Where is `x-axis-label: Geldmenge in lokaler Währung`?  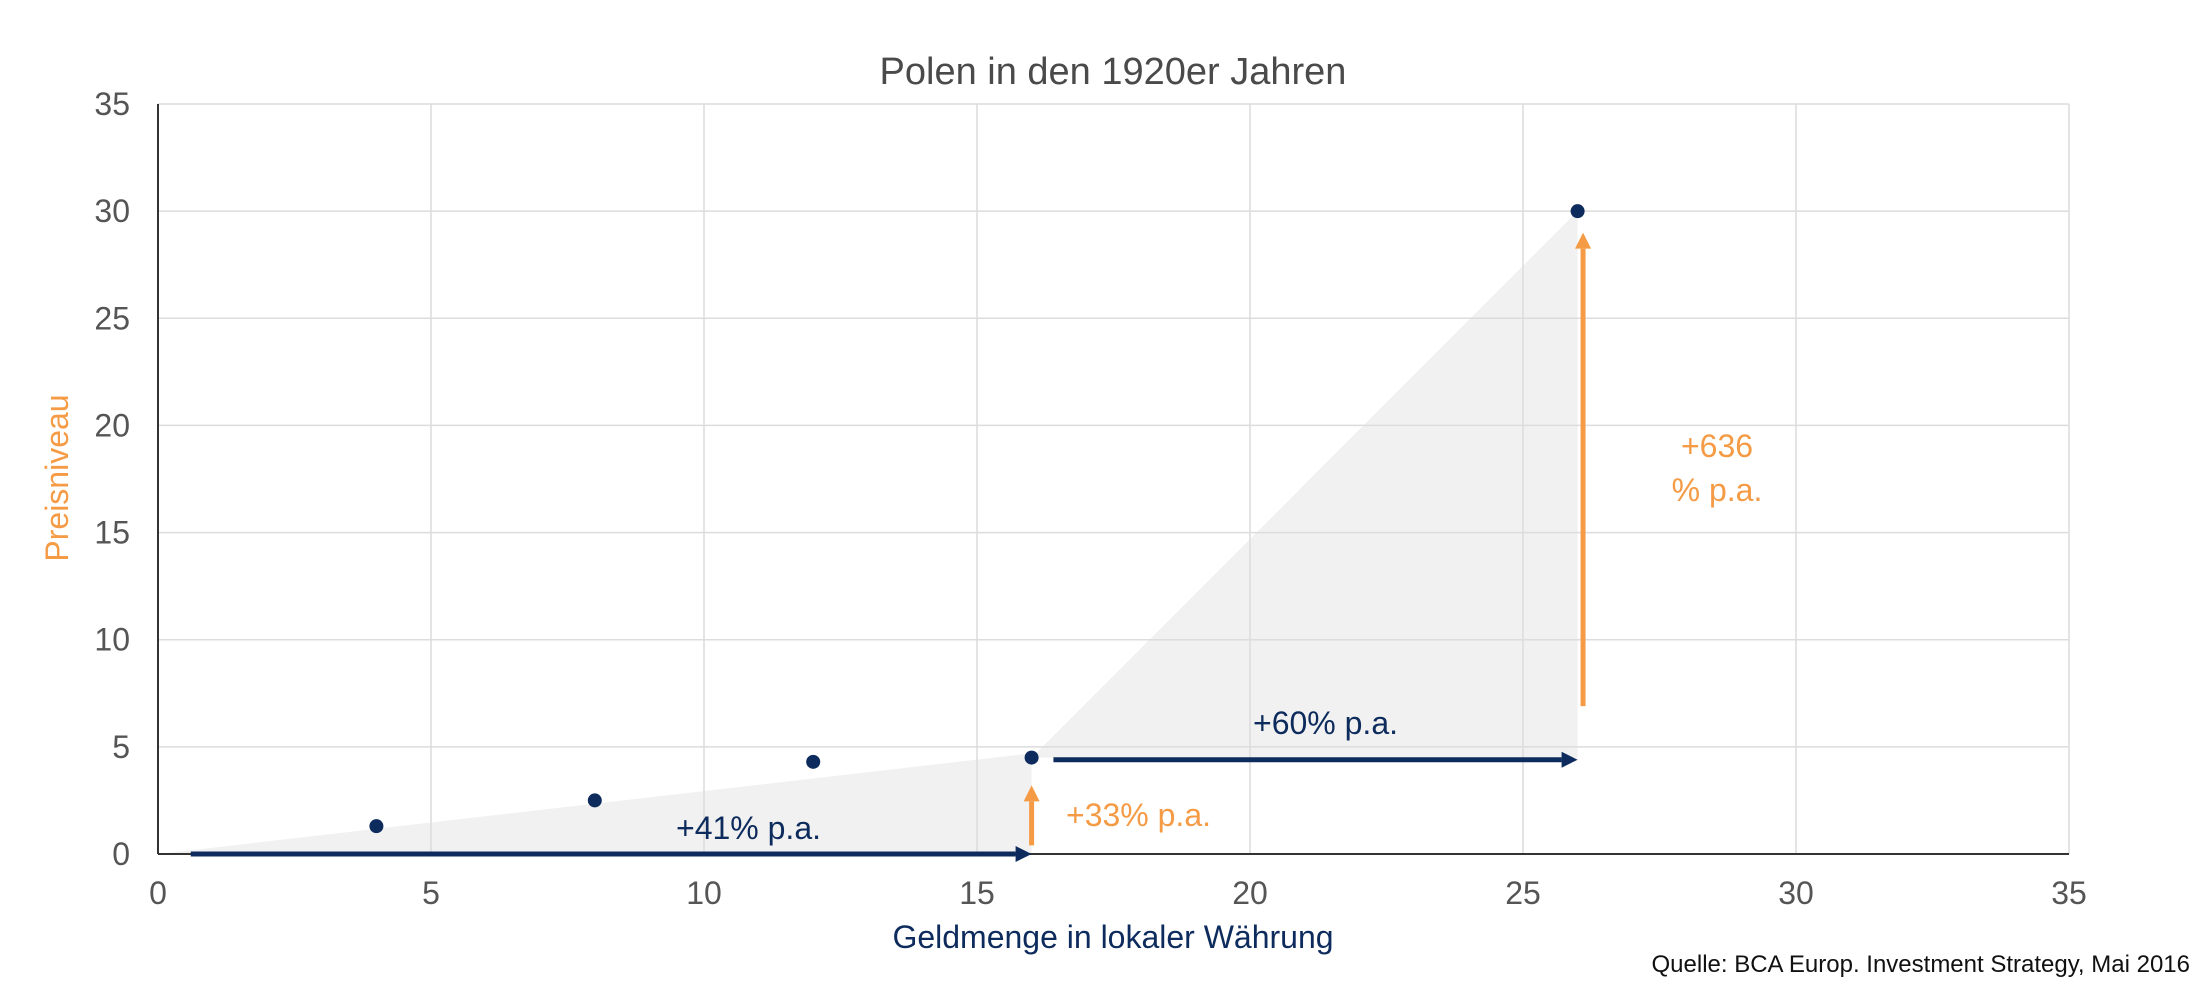
x-axis-label: Geldmenge in lokaler Währung is located at coordinates (1112, 937).